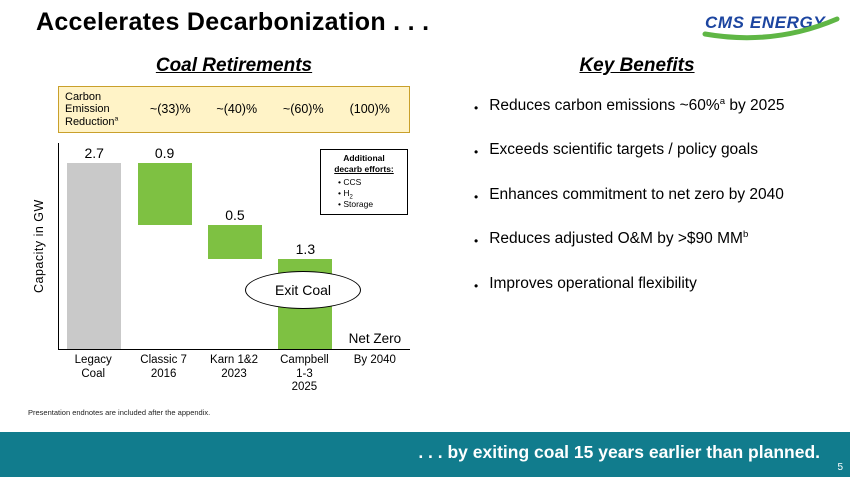 This screenshot has width=850, height=477. I want to click on benefit-item: Improves operational flexibility, so click(649, 283).